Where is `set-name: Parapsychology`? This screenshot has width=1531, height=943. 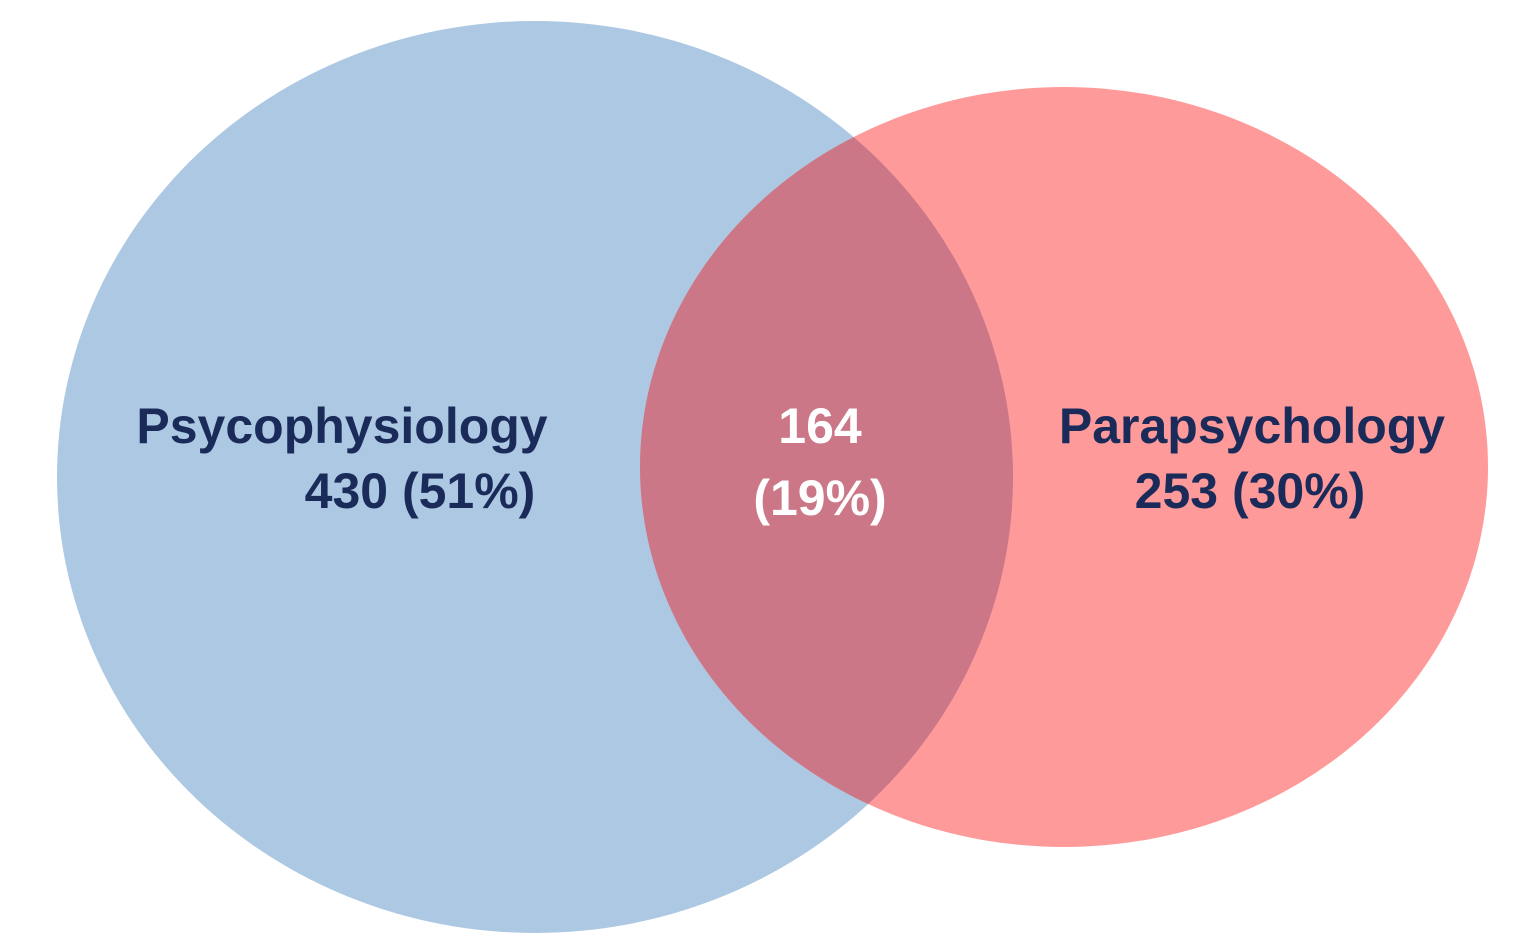 set-name: Parapsychology is located at coordinates (1252, 426).